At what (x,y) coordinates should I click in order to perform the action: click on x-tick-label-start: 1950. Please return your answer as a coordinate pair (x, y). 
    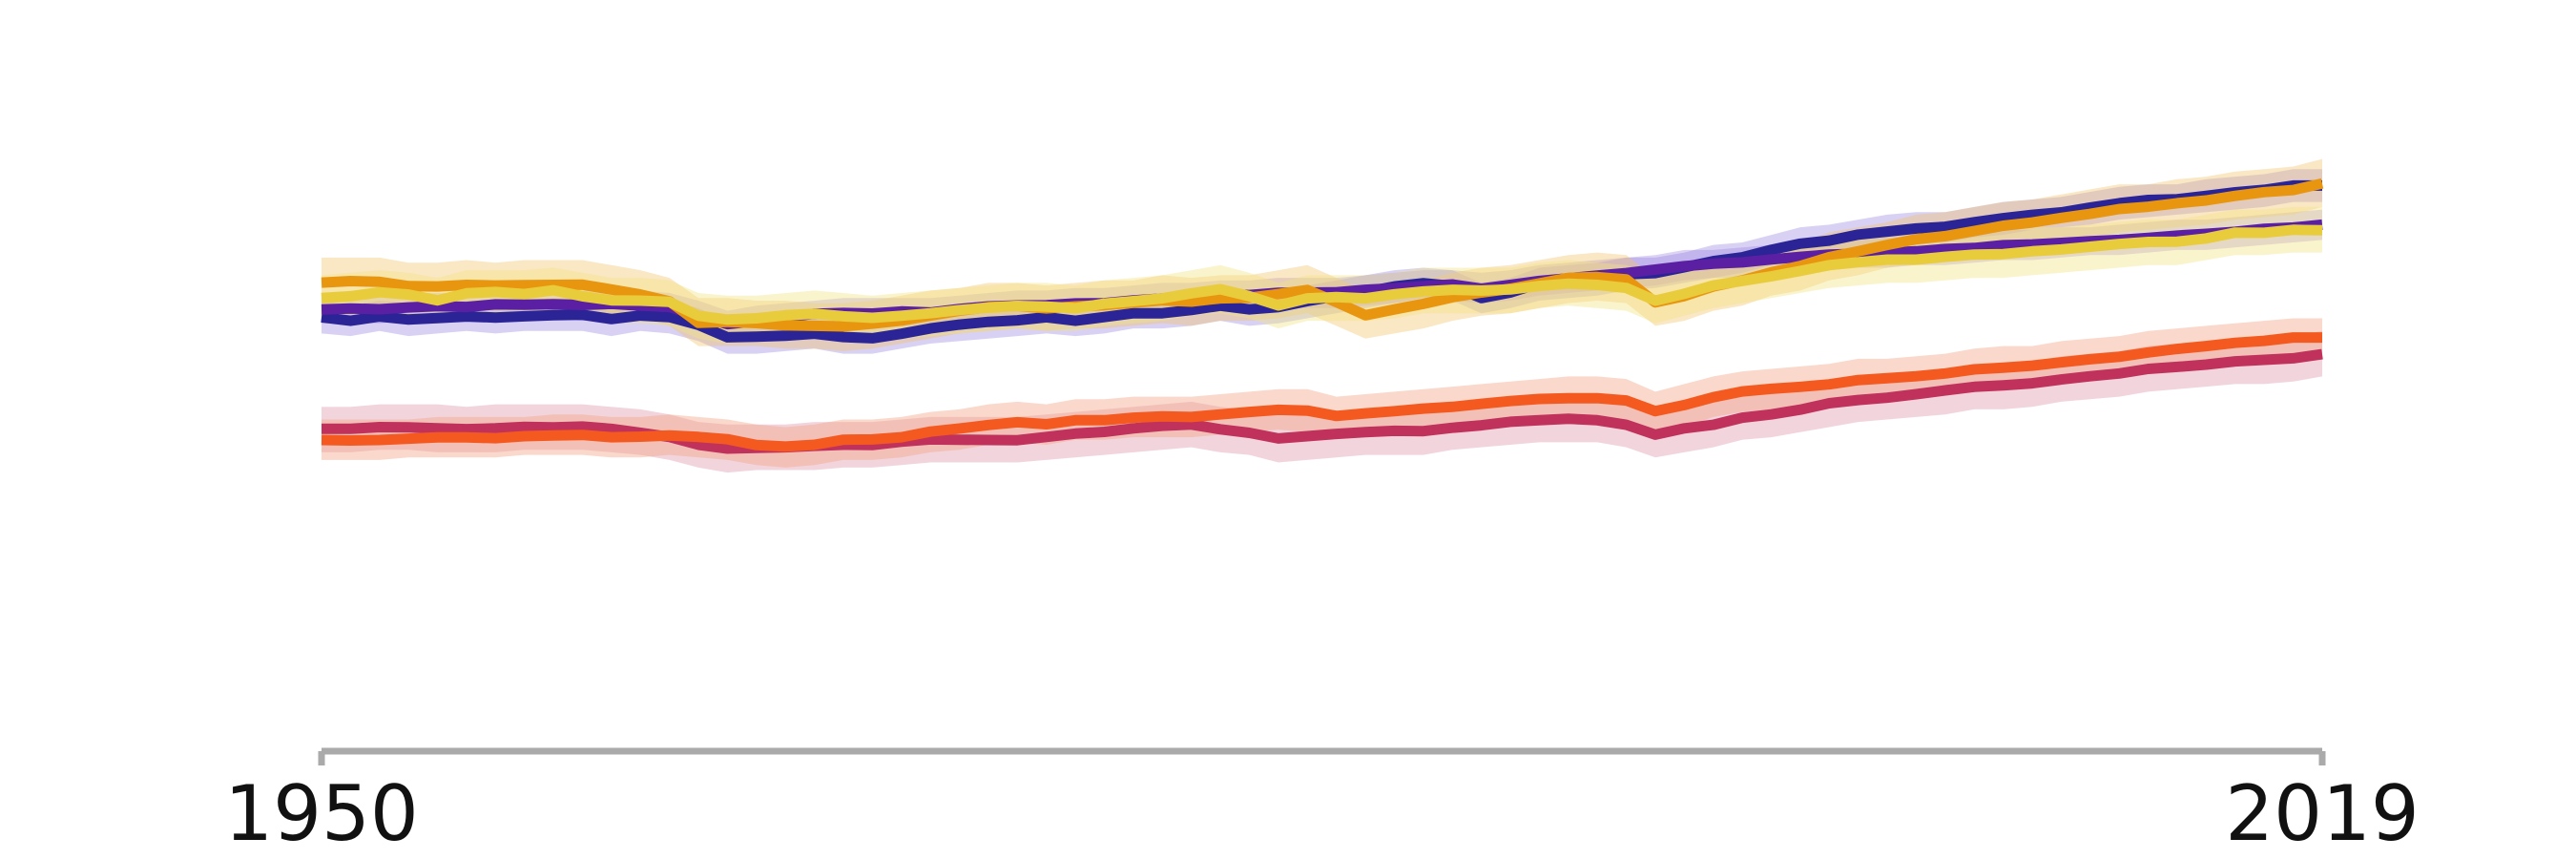
    Looking at the image, I should click on (321, 813).